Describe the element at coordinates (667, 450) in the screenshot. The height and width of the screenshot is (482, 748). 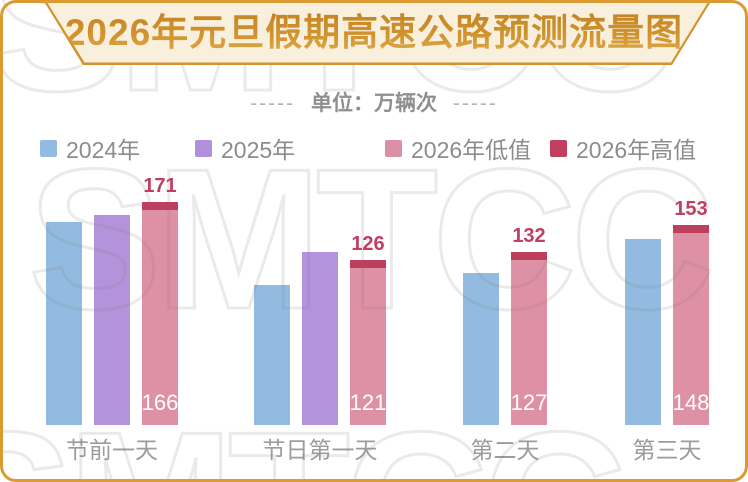
I see `category-label: 第三天` at that location.